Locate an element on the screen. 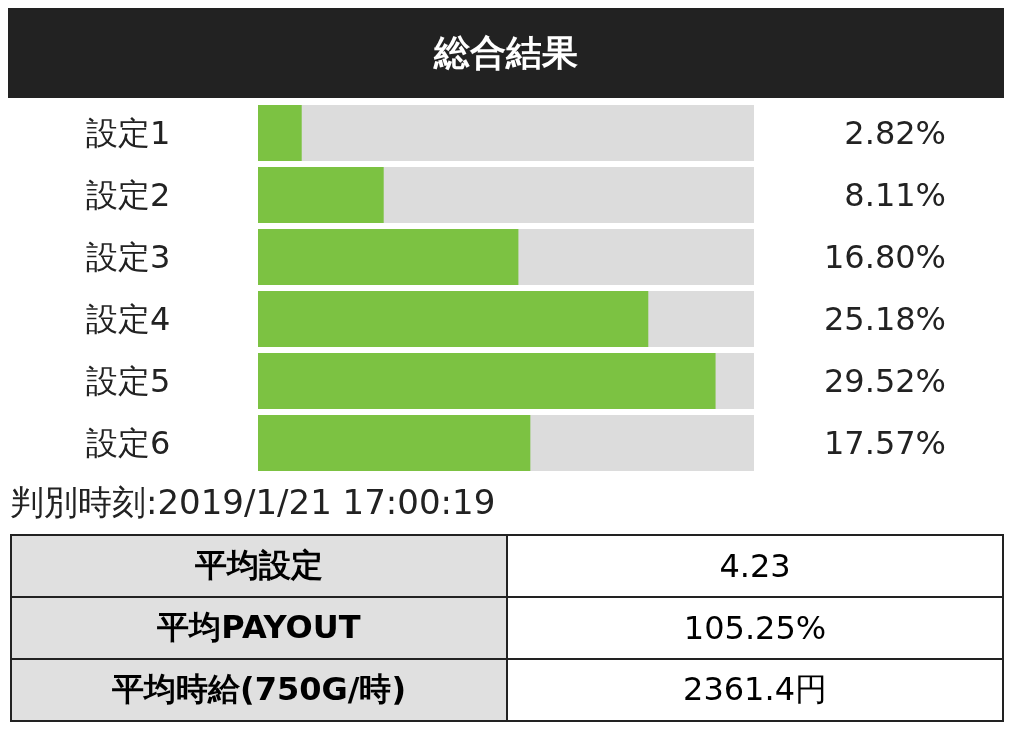  text: 平均PAYOUT is located at coordinates (259, 628).